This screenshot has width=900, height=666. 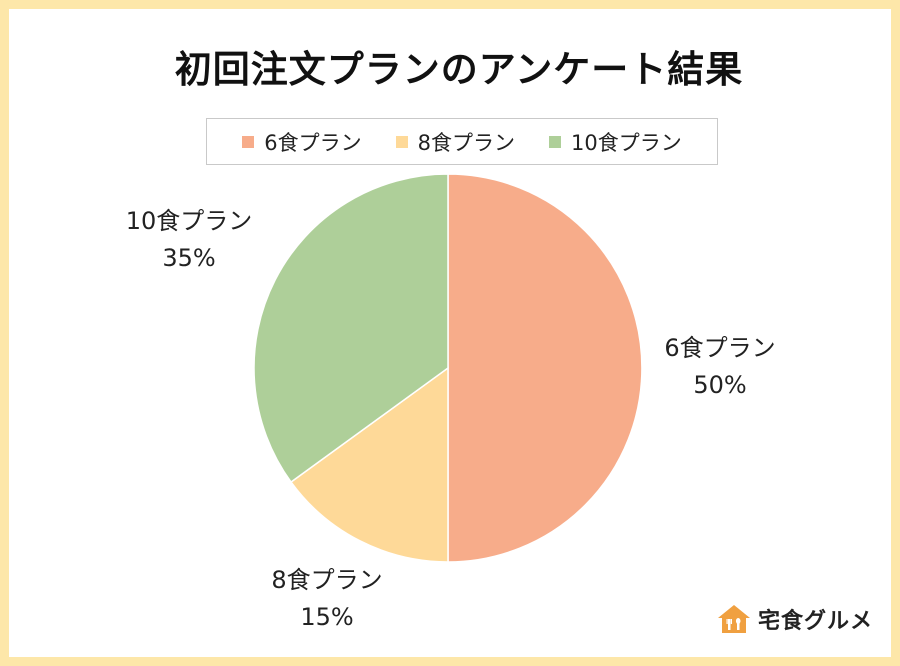 What do you see at coordinates (720, 348) in the screenshot?
I see `slice-label-6-name: 6食プラン` at bounding box center [720, 348].